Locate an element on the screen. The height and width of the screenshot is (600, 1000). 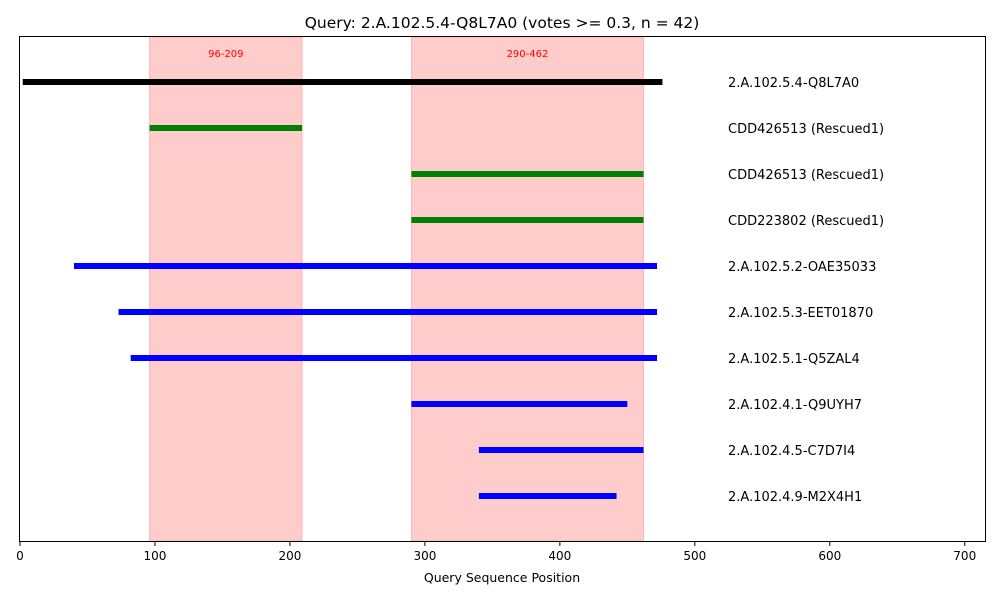
highlight-region-label: 96-209 is located at coordinates (225, 54).